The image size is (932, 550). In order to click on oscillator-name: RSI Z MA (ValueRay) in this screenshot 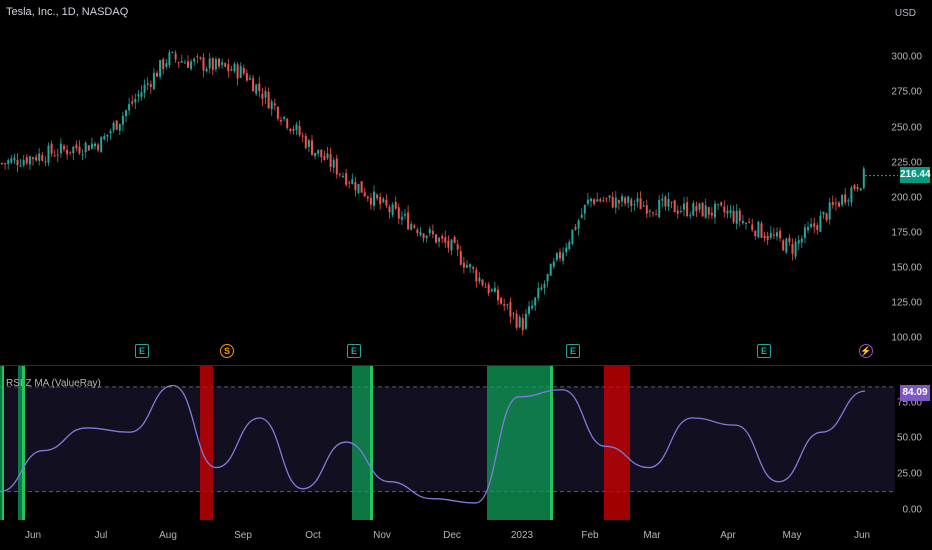, I will do `click(53, 383)`.